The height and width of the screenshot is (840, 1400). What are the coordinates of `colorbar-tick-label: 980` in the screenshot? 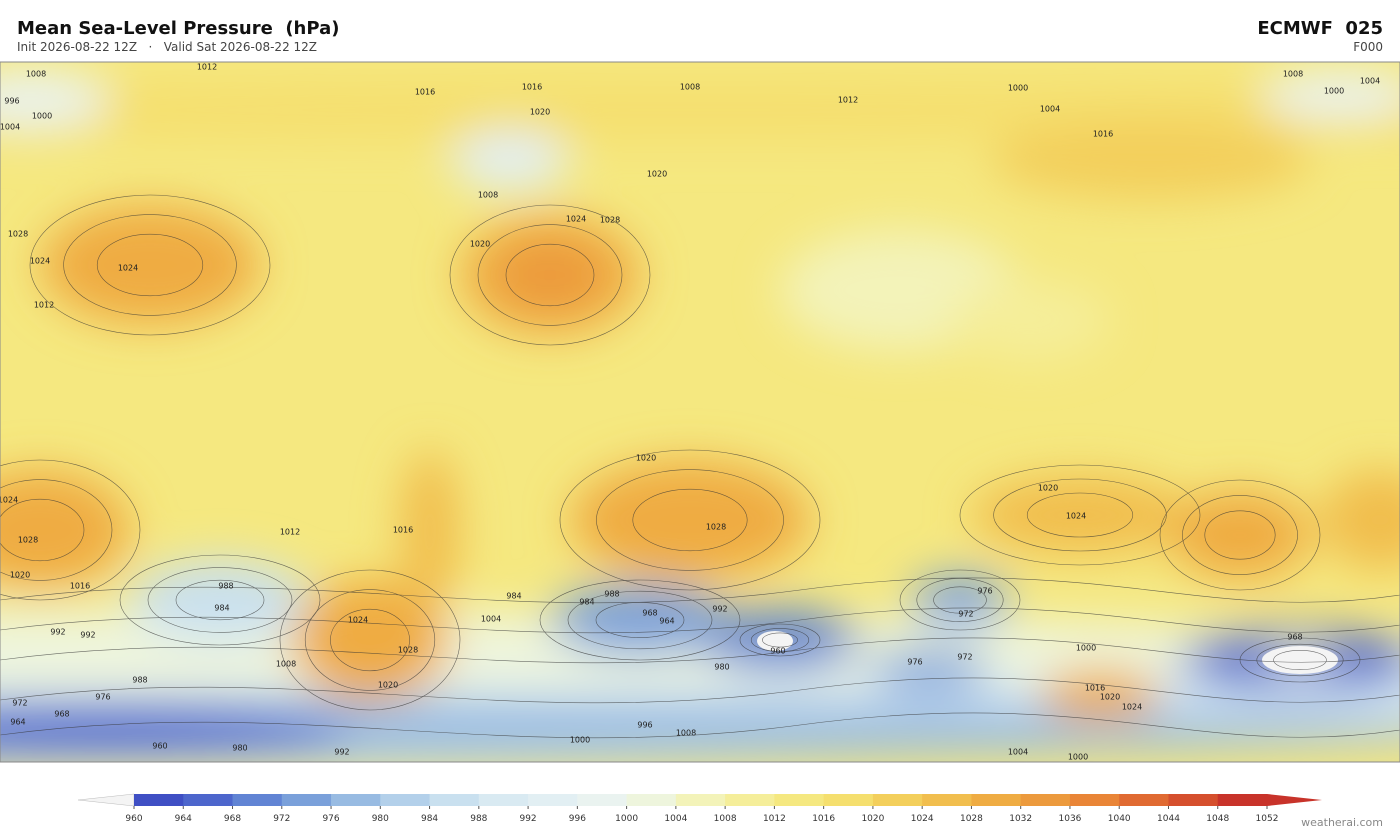 It's located at (380, 819).